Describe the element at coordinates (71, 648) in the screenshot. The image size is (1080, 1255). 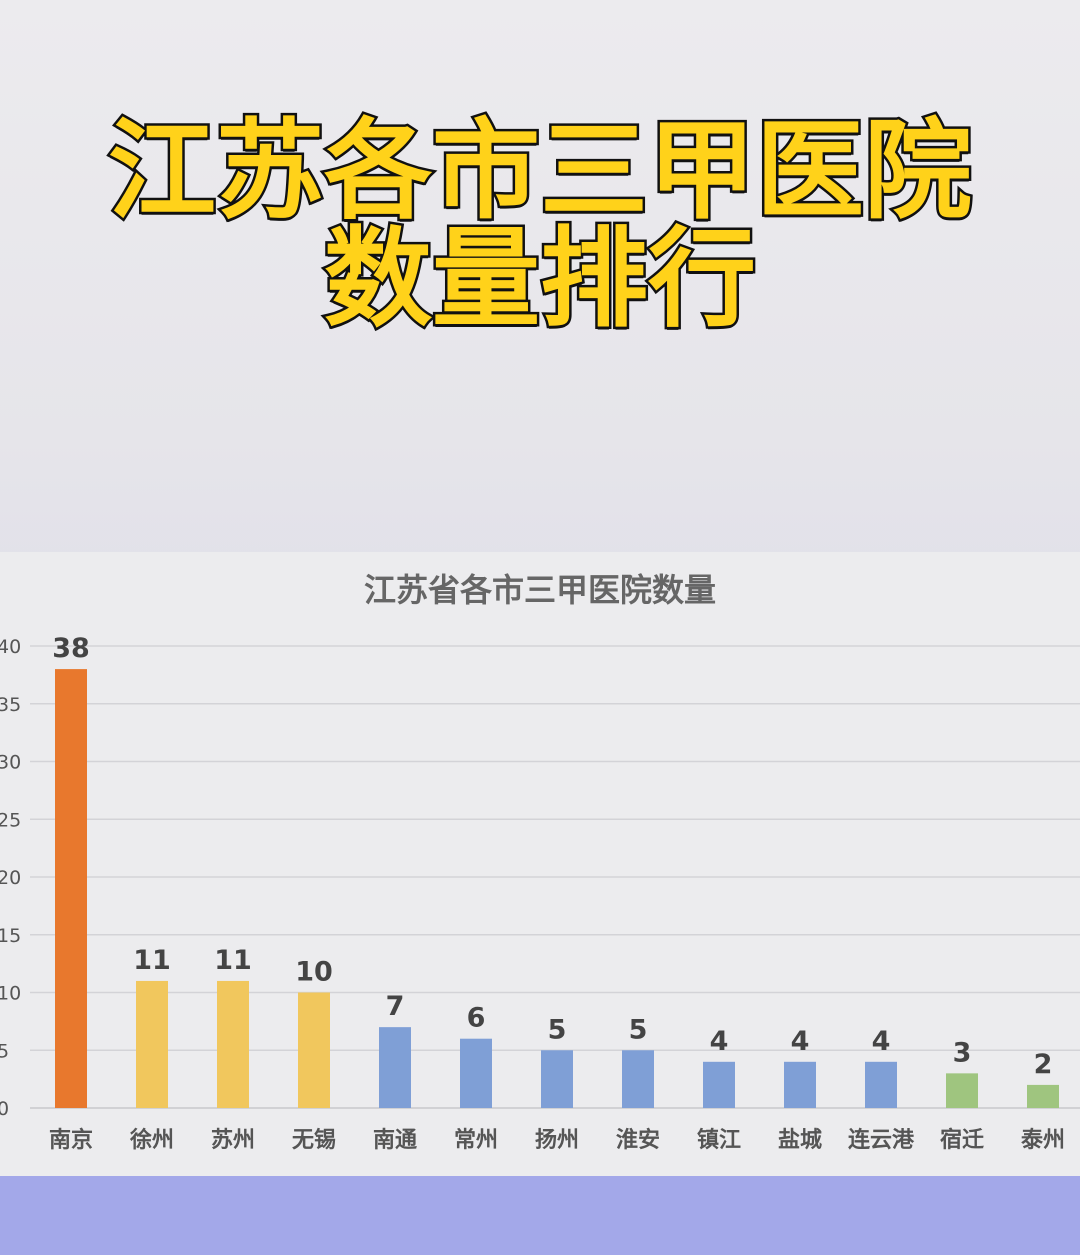
I see `data-label: 38` at that location.